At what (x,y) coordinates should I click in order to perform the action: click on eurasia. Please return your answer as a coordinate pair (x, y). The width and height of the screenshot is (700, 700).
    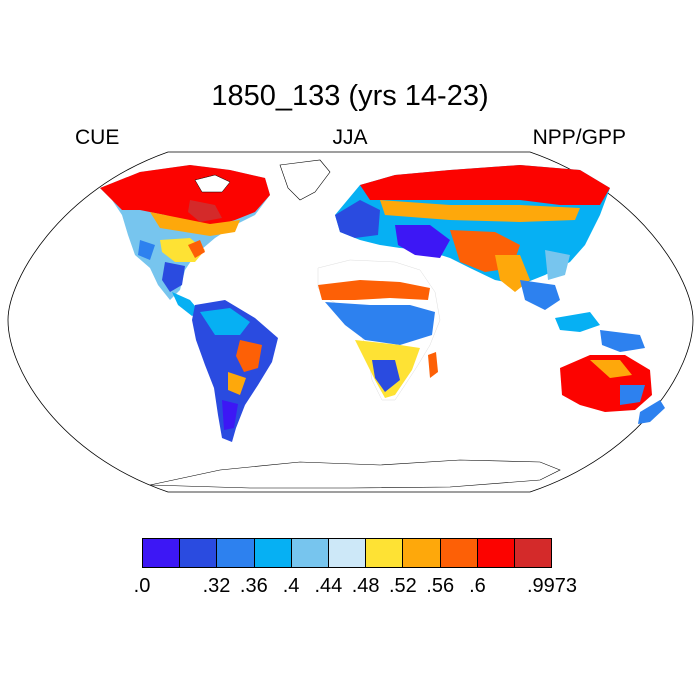
    Looking at the image, I should click on (472, 237).